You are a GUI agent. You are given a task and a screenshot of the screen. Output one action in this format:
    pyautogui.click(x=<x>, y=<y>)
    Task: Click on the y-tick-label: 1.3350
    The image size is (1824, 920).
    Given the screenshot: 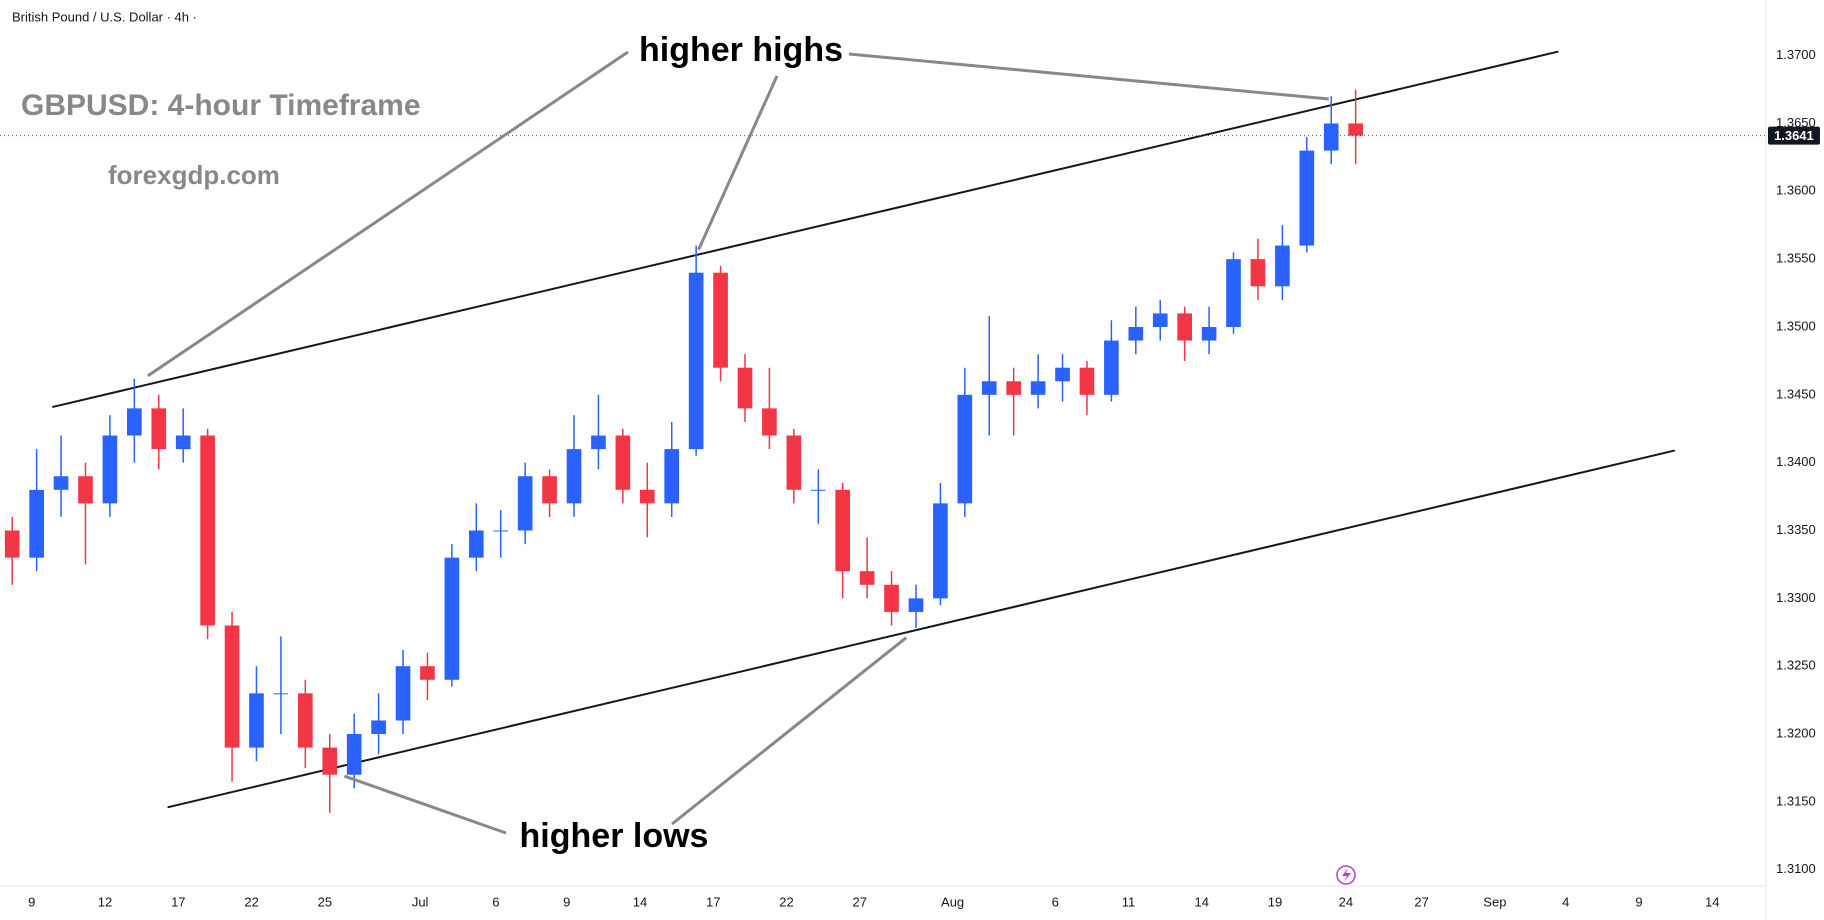 What is the action you would take?
    pyautogui.click(x=1796, y=529)
    